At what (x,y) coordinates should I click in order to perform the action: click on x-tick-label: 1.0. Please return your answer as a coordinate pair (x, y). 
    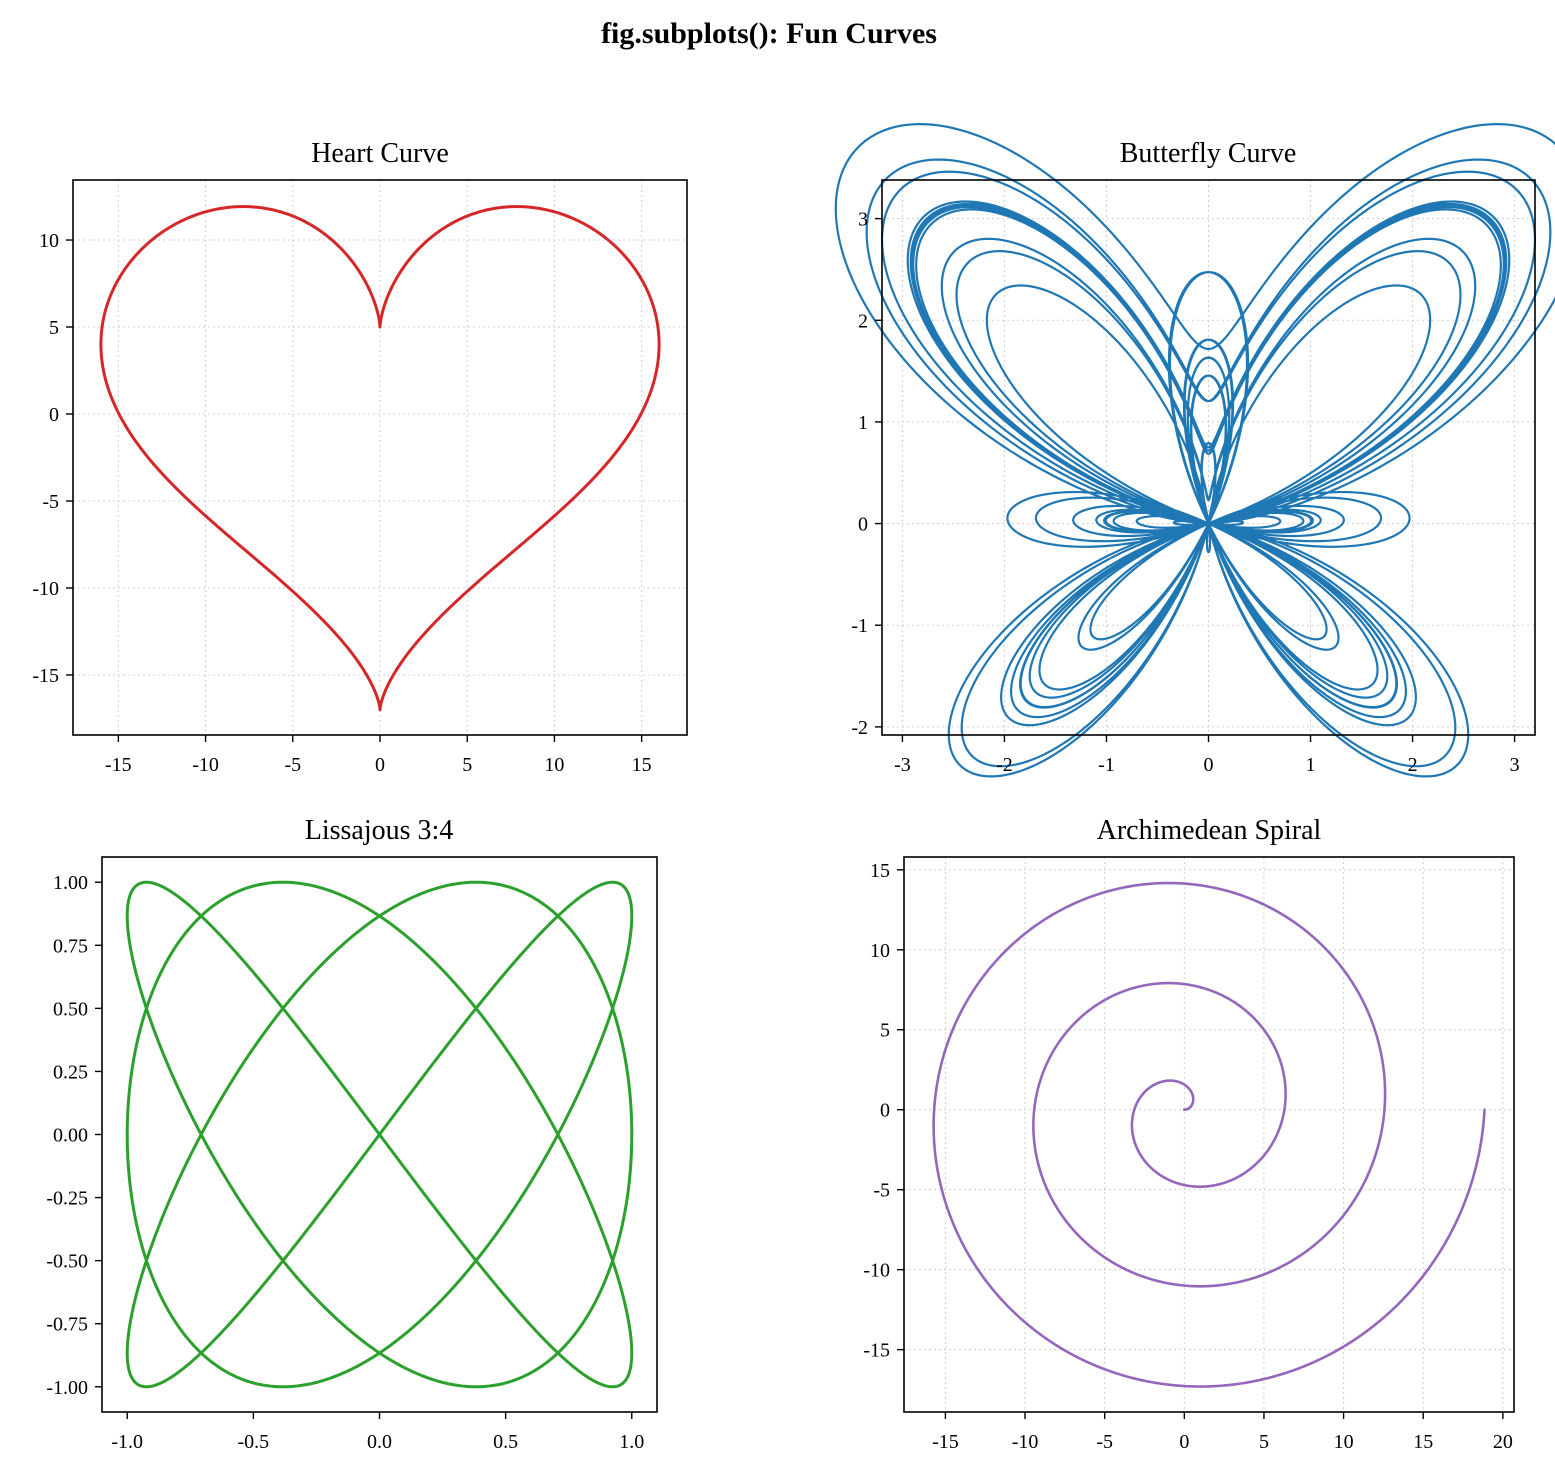
    Looking at the image, I should click on (631, 1442).